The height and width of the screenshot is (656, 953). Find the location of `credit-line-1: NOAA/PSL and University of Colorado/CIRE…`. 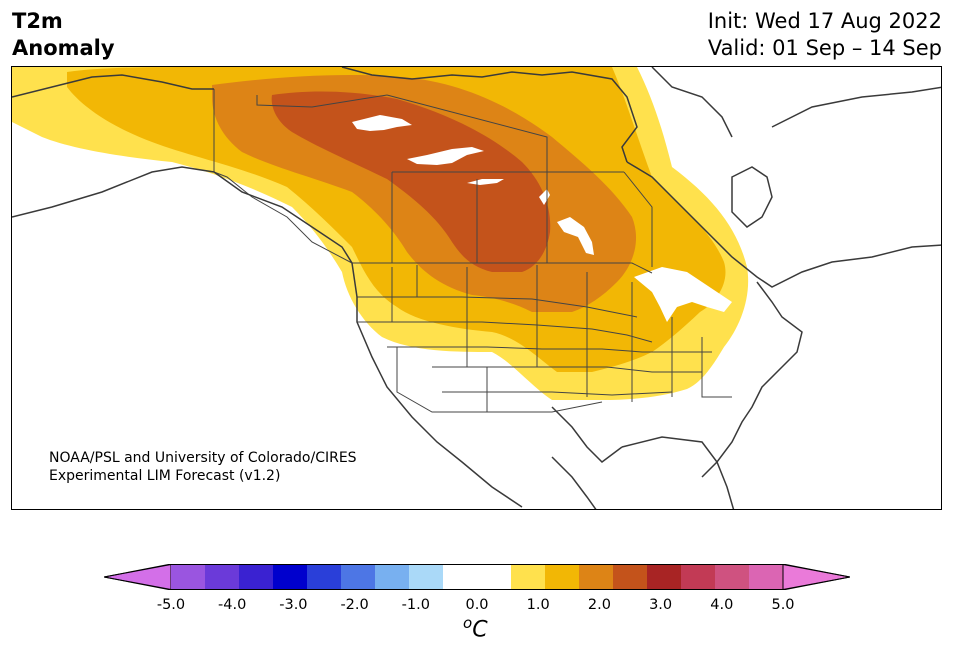

credit-line-1: NOAA/PSL and University of Colorado/CIRE… is located at coordinates (203, 458).